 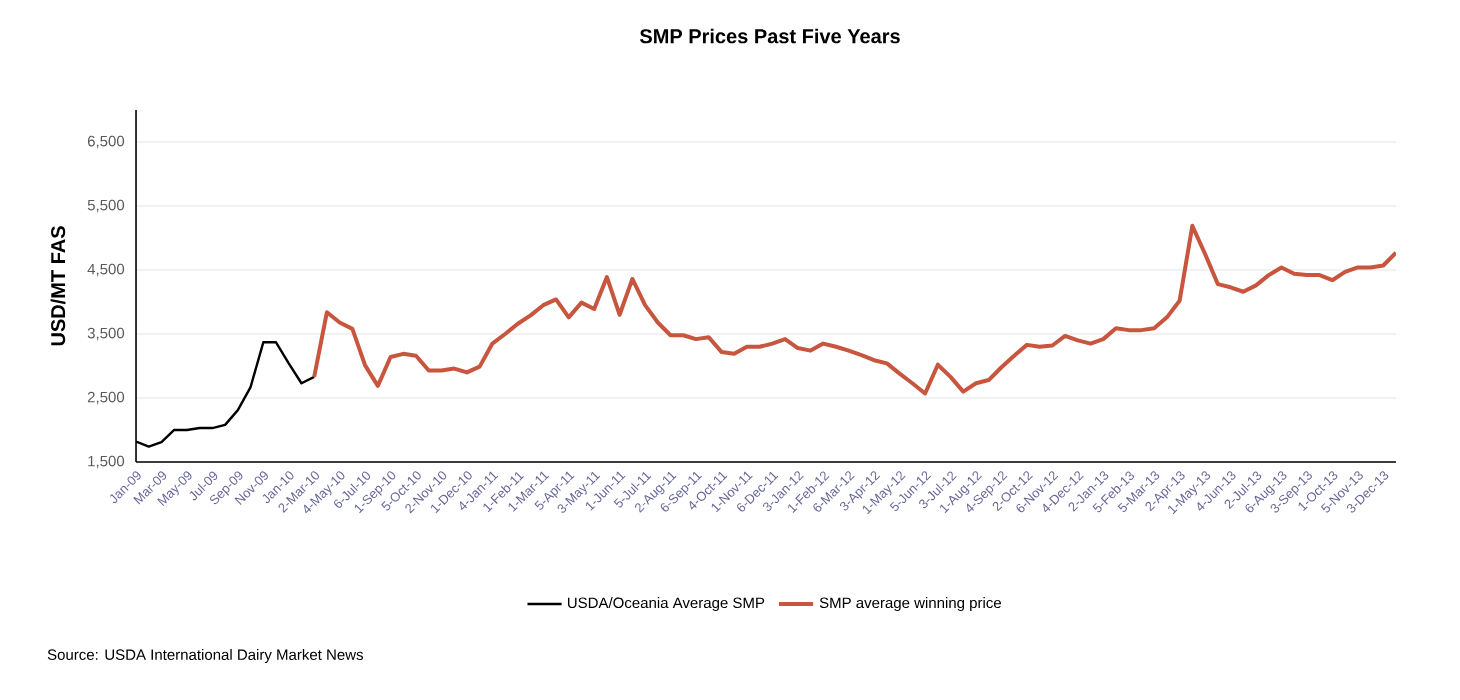 I want to click on y-axis-title: USD/MT FAS, so click(x=58, y=286).